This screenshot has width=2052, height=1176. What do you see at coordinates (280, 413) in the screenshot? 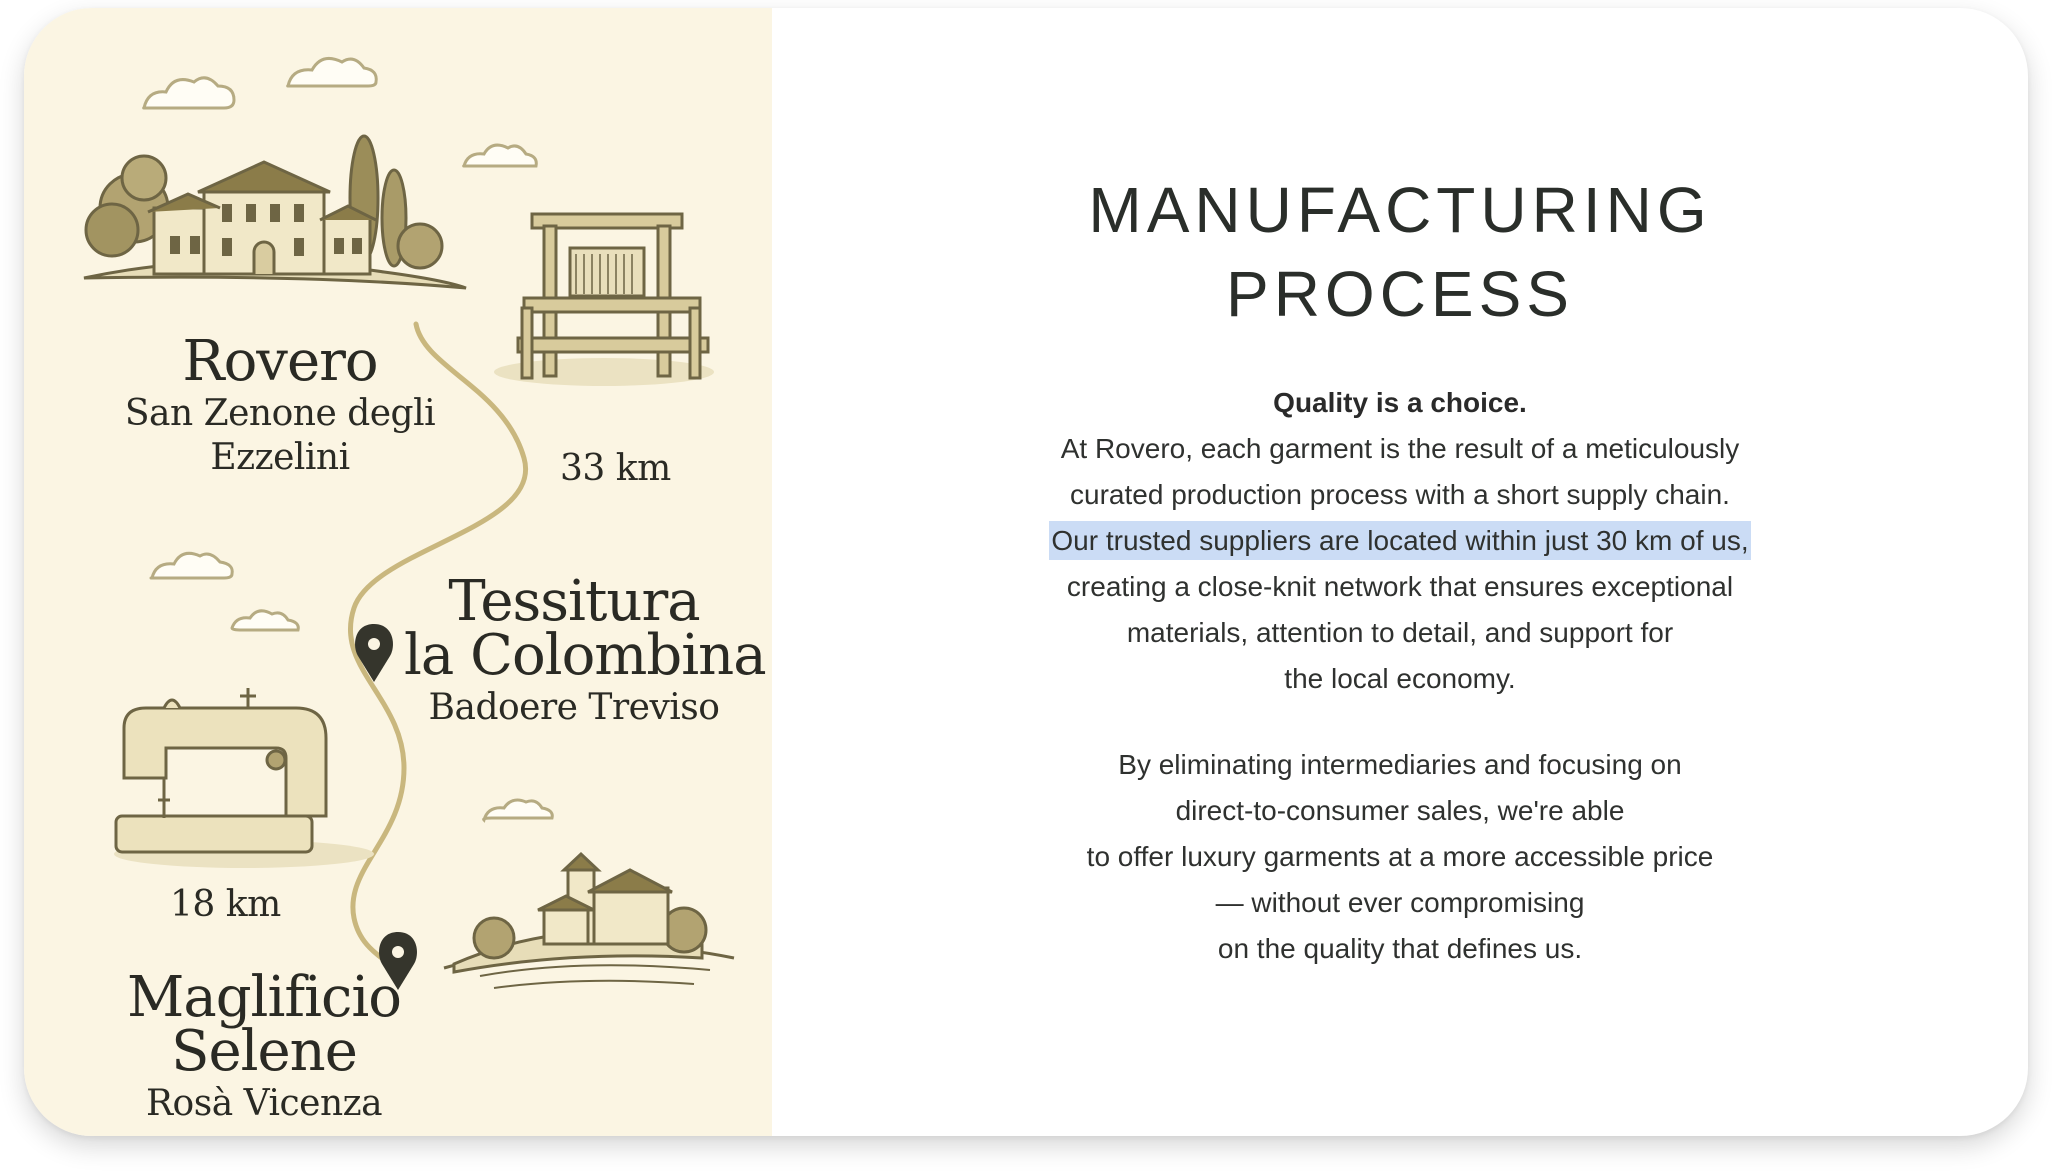
I see `origin-location-line-1: San Zenone degli` at bounding box center [280, 413].